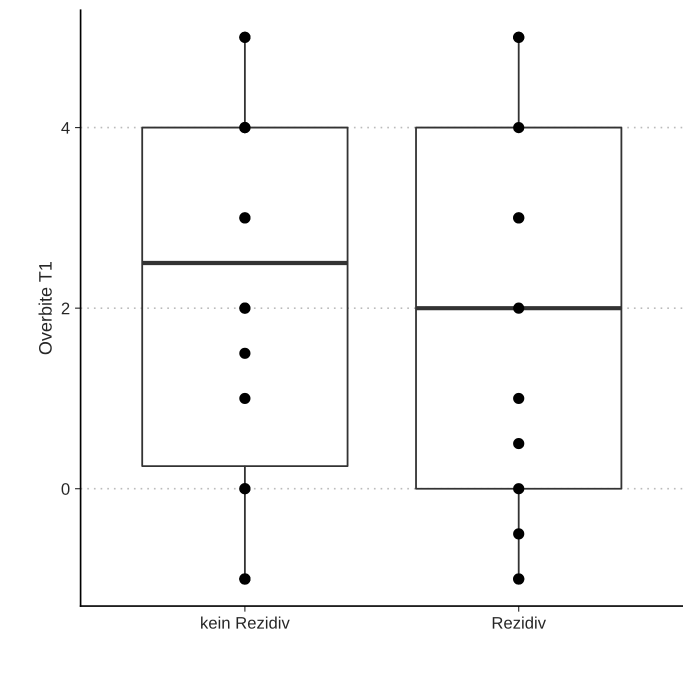 This screenshot has height=681, width=683. Describe the element at coordinates (66, 308) in the screenshot. I see `y-tick-label: 2` at that location.